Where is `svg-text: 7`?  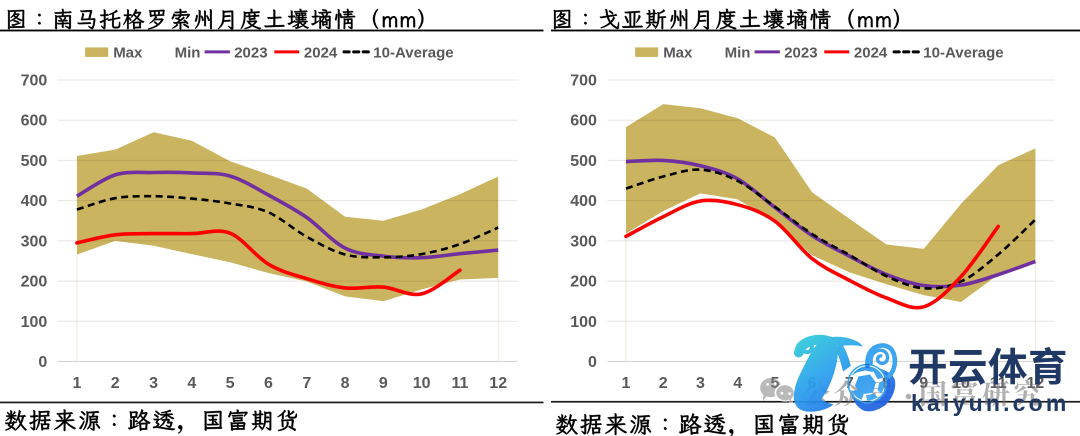
svg-text: 7 is located at coordinates (306, 383).